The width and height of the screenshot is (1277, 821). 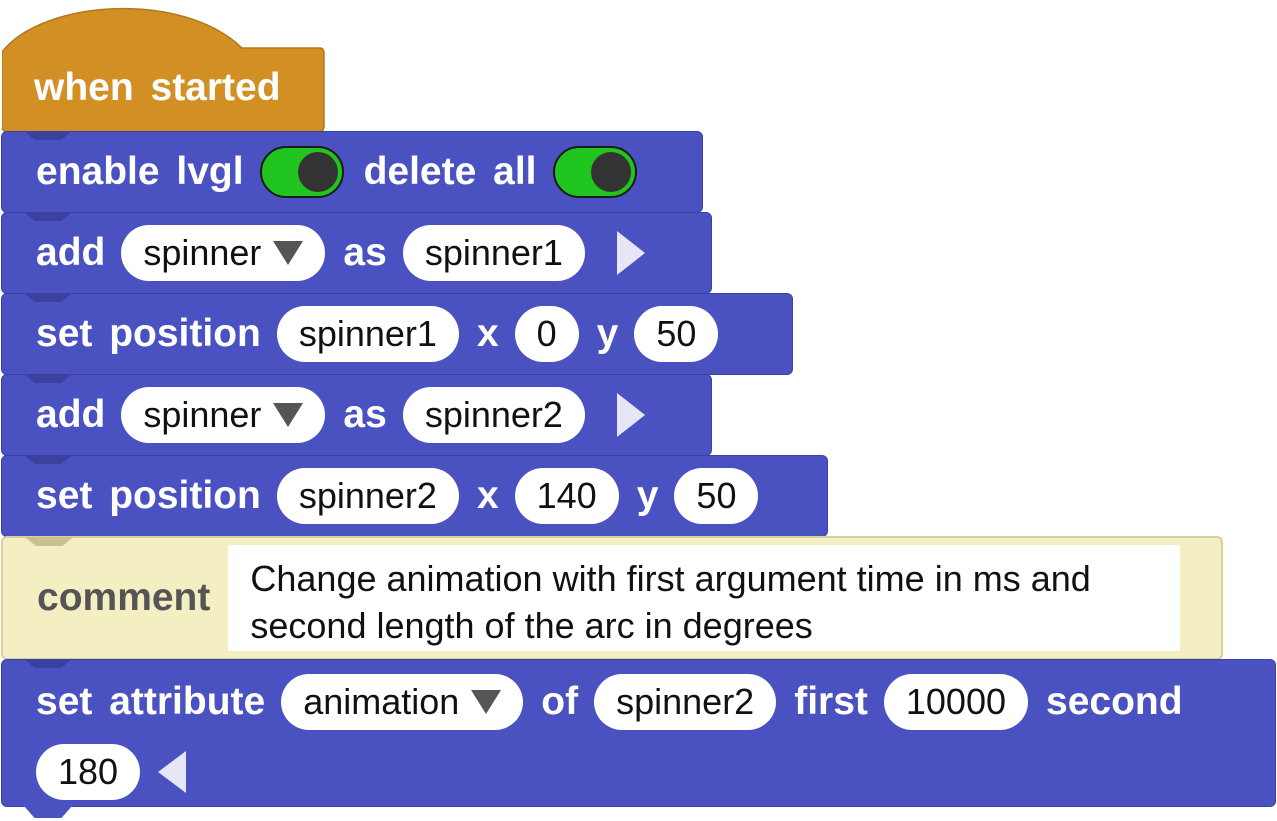 I want to click on delete-all-label: delete all, so click(x=450, y=171).